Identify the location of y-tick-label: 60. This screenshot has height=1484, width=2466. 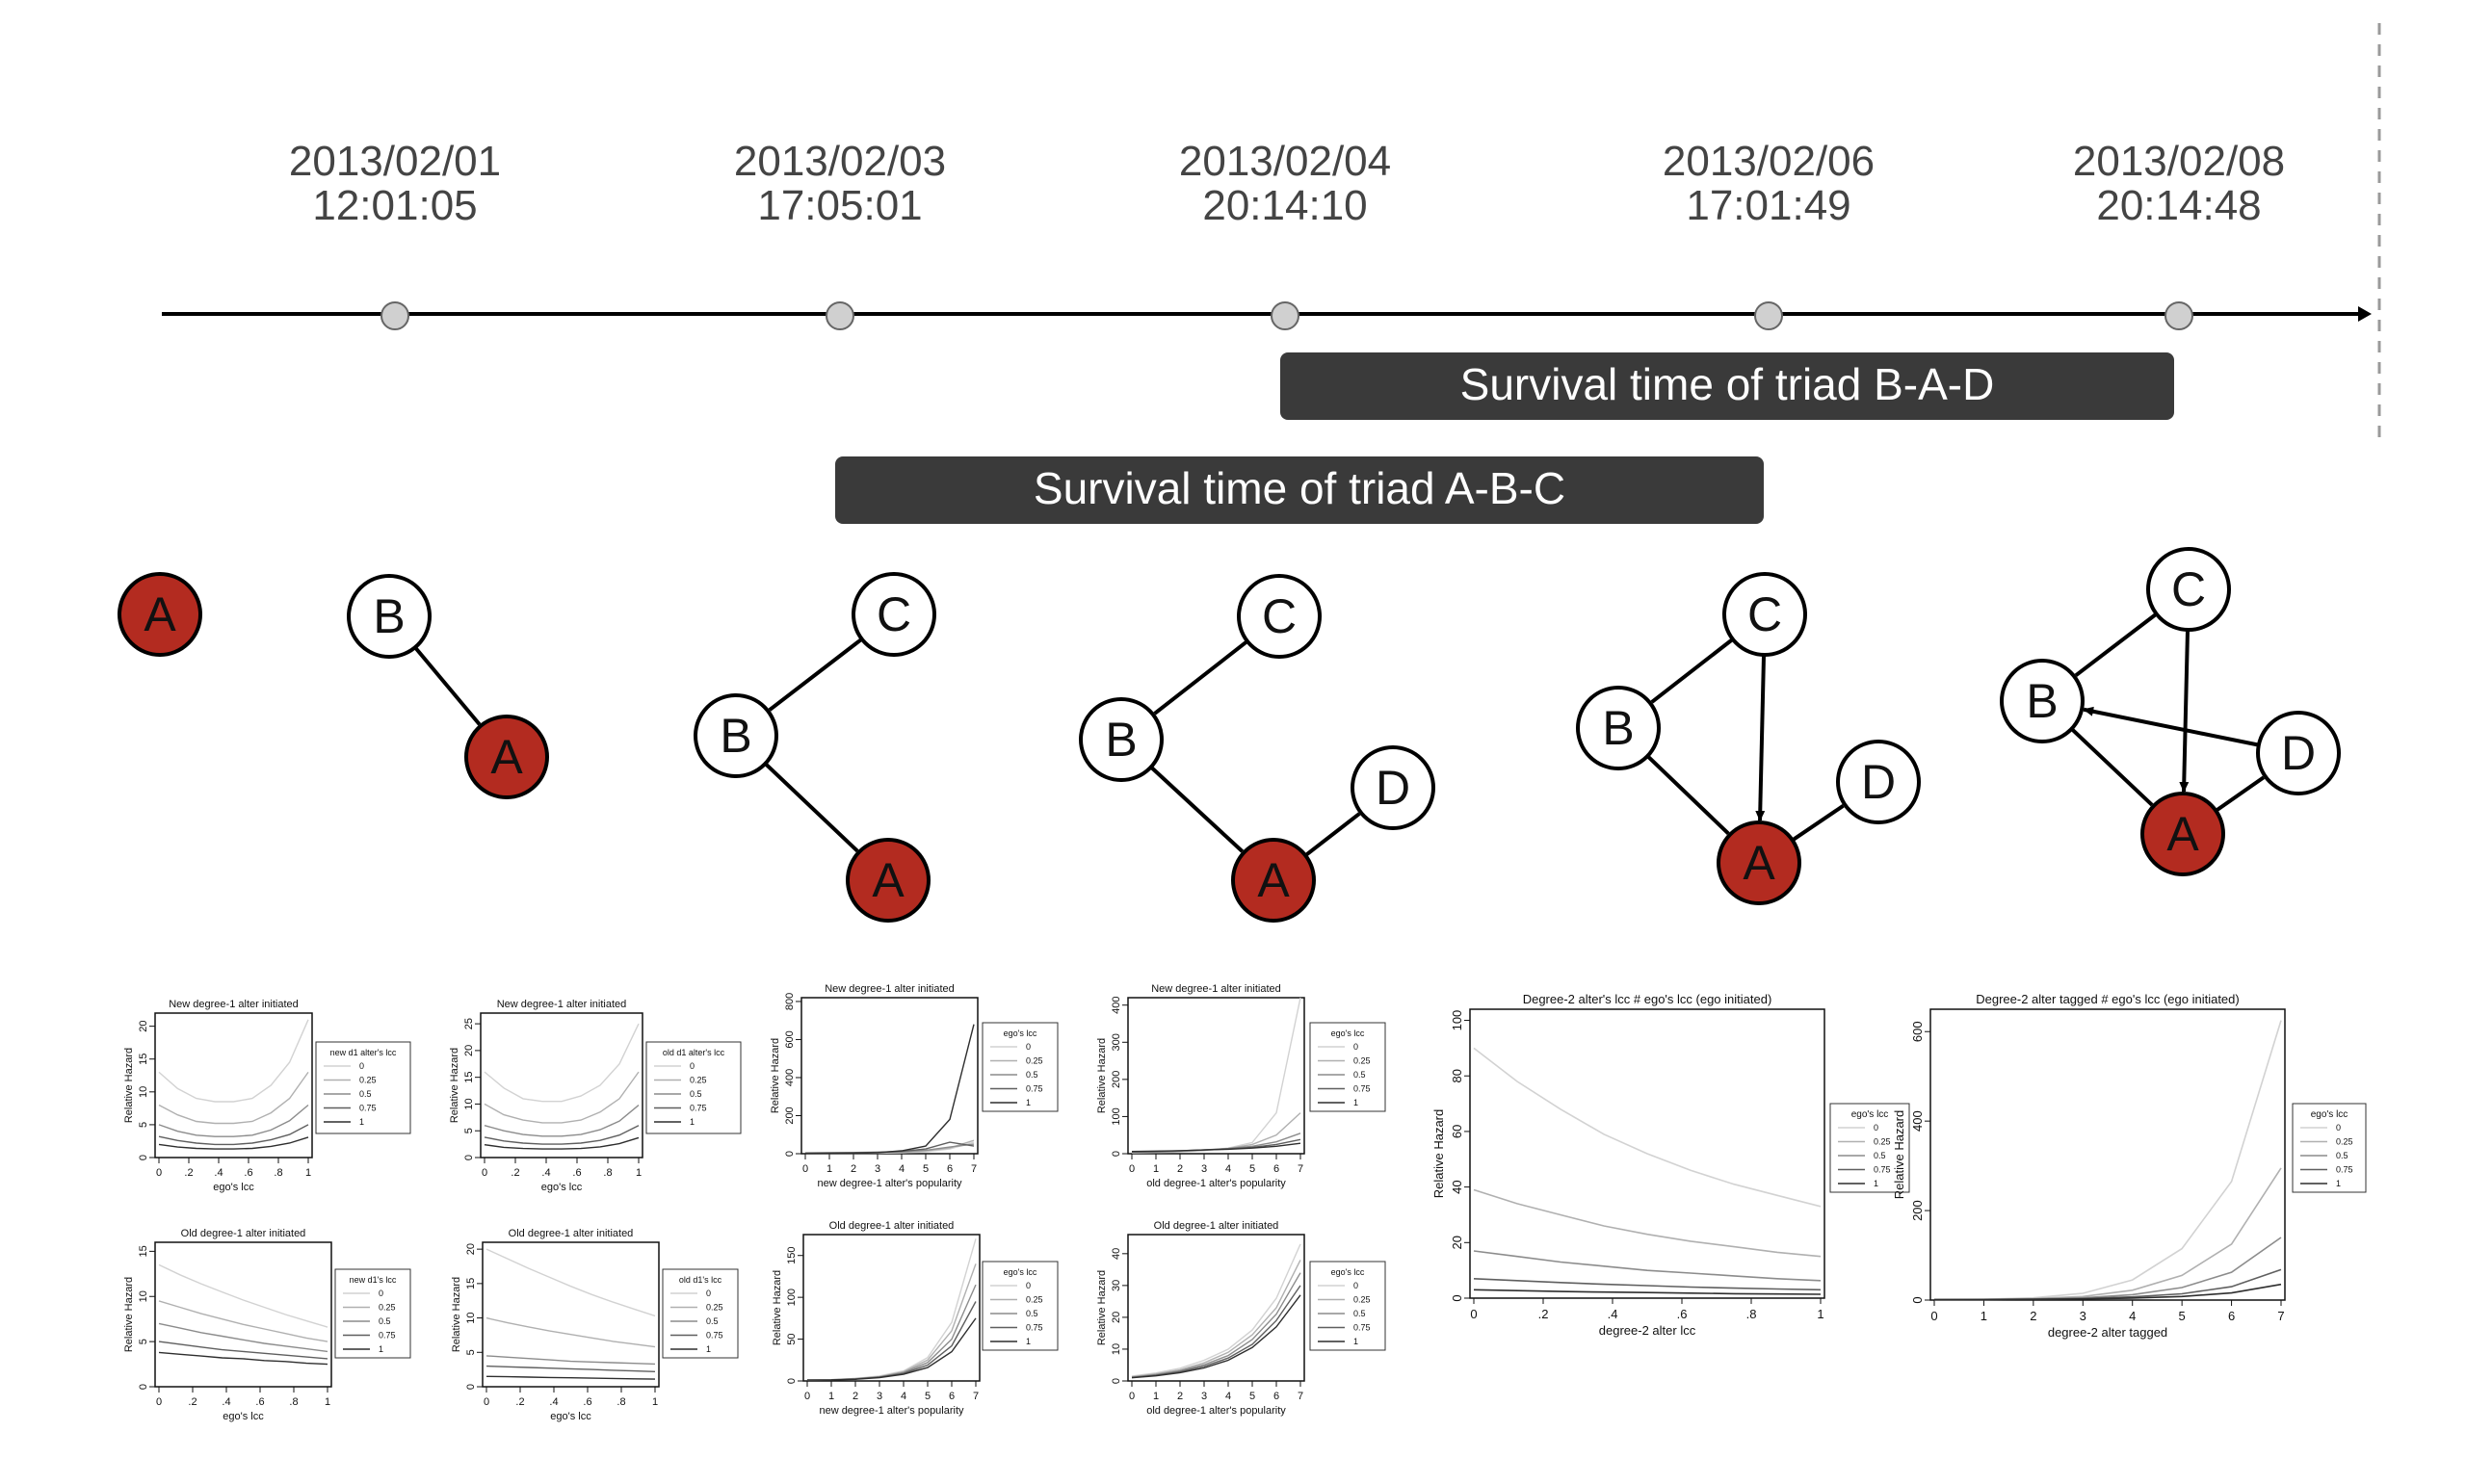
(1457, 1131).